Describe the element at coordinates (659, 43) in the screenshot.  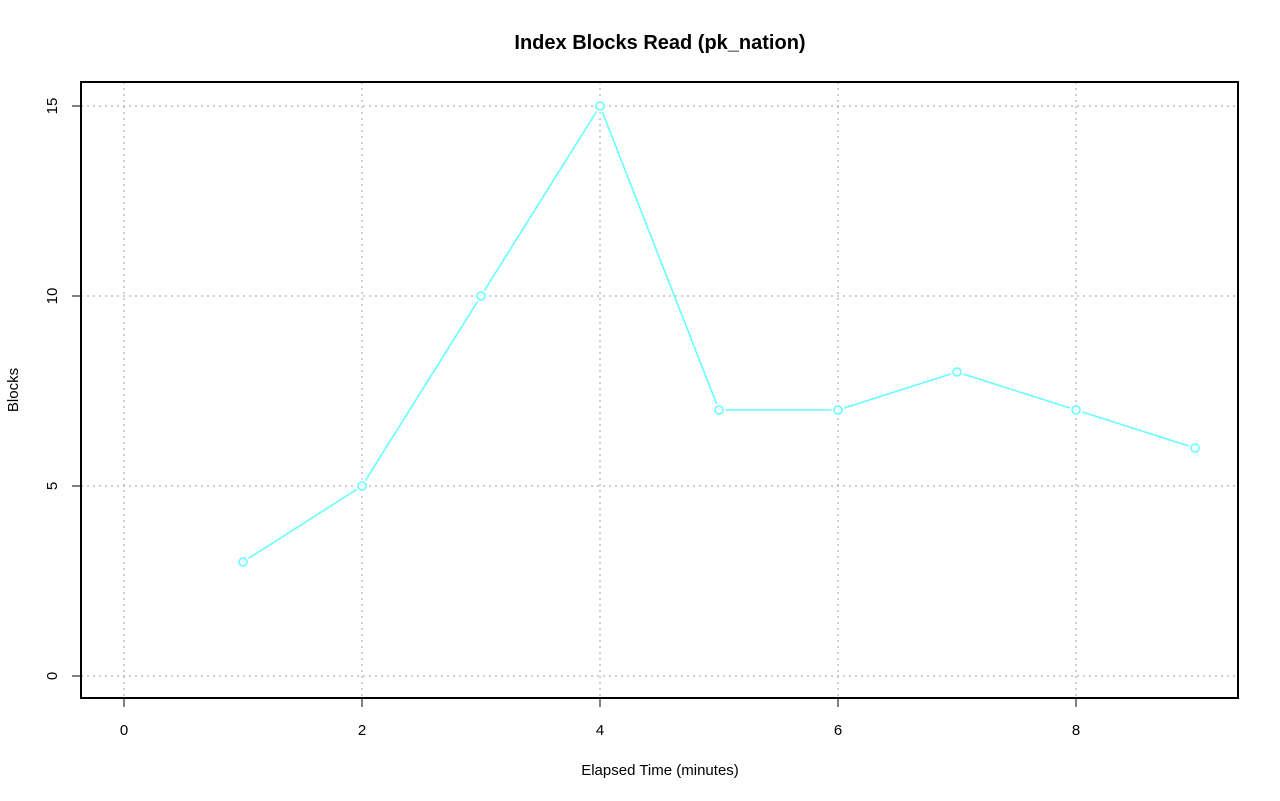
I see `chart-title: Index Blocks Read (pk_nation)` at that location.